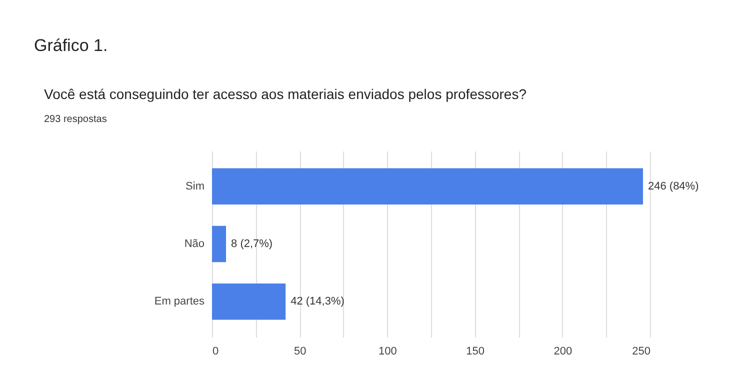 The width and height of the screenshot is (756, 392). What do you see at coordinates (300, 352) in the screenshot?
I see `x-tick-label: 50` at bounding box center [300, 352].